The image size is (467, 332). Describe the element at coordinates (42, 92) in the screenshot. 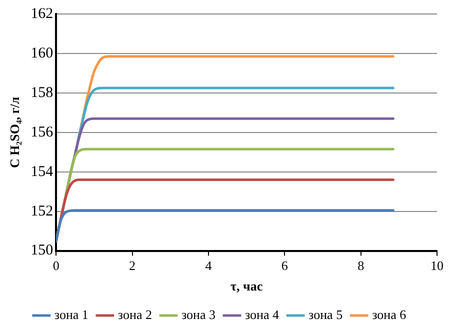

I see `y-tick-label: 158` at that location.